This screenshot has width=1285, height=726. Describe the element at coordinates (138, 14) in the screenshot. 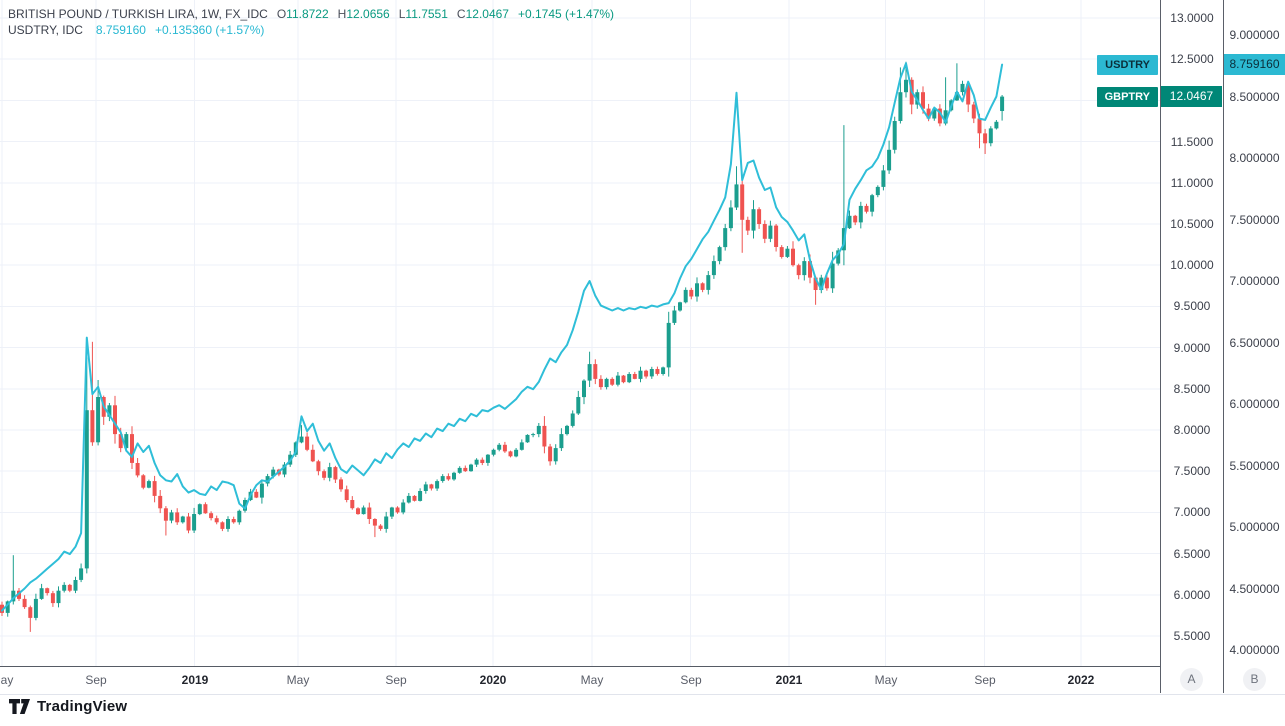

I see `symbol-title: BRITISH POUND / TURKISH LIRA, 1W, FX_IDC` at that location.